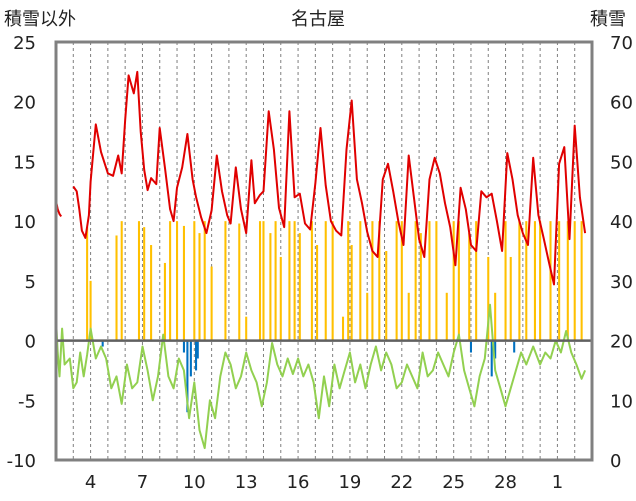 The height and width of the screenshot is (501, 636). Describe the element at coordinates (246, 482) in the screenshot. I see `x-tick-label: 13` at that location.